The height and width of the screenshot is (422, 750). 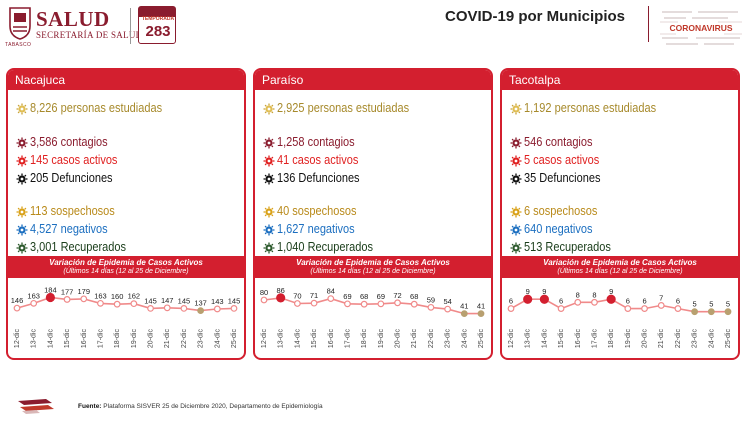 I want to click on stat-defunciones: 35 Defunciones, so click(x=562, y=178).